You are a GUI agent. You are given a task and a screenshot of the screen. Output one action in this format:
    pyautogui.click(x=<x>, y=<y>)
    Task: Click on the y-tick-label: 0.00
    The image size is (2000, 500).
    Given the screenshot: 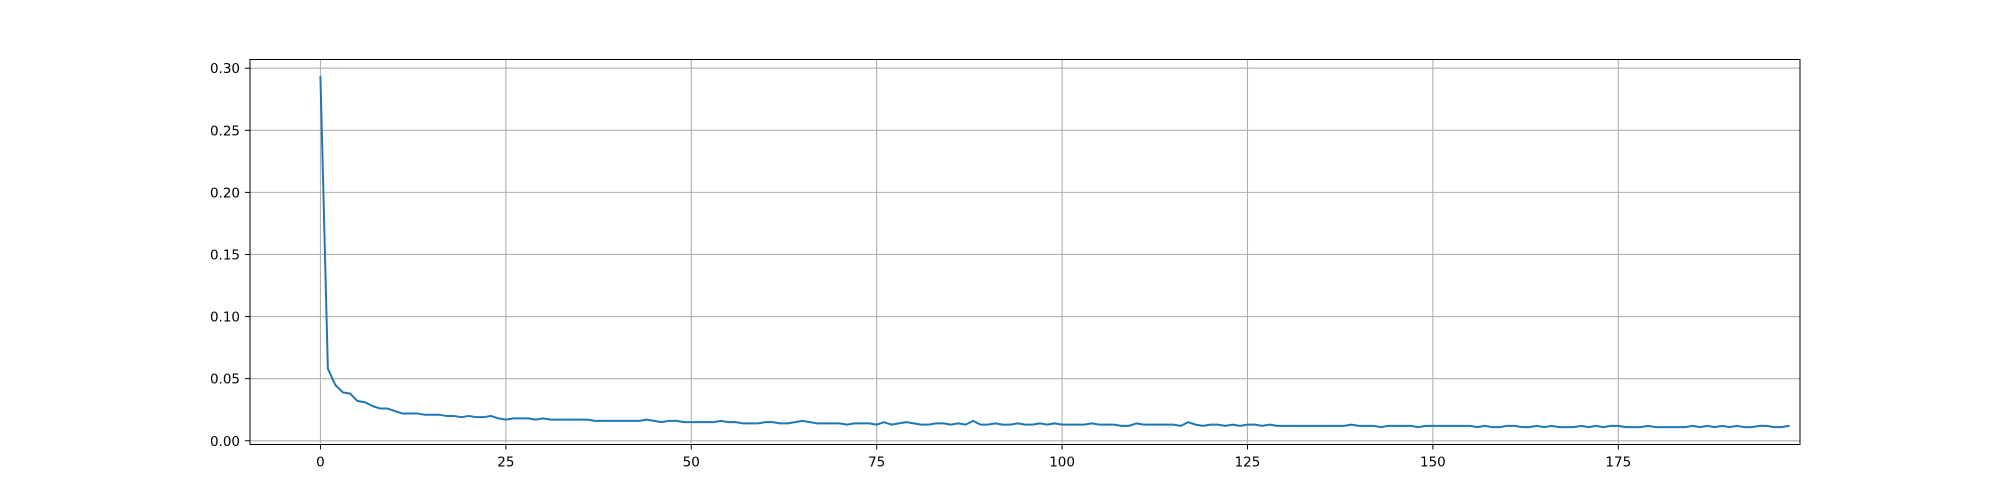 What is the action you would take?
    pyautogui.click(x=225, y=442)
    